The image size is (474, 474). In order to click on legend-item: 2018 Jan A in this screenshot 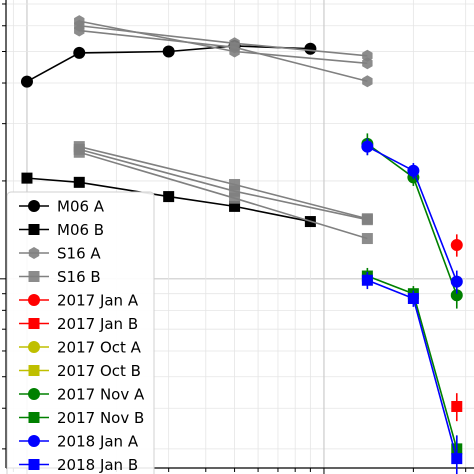, I will do `click(79, 442)`.